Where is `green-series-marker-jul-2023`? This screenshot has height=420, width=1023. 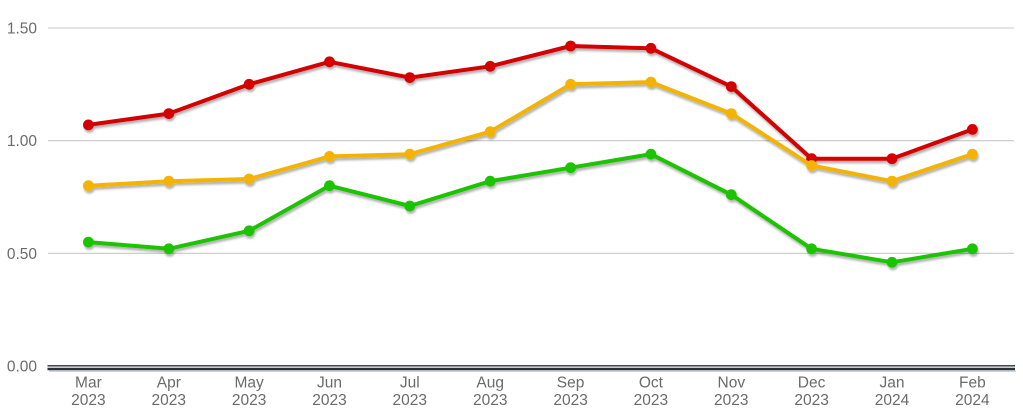 green-series-marker-jul-2023 is located at coordinates (410, 206).